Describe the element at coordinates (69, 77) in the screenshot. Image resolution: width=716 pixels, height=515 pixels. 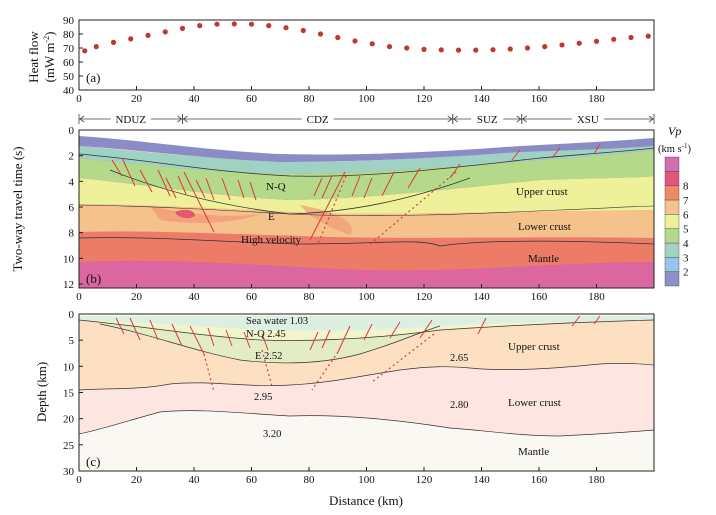
I see `panel-a-y-tick-label-50: 50` at that location.